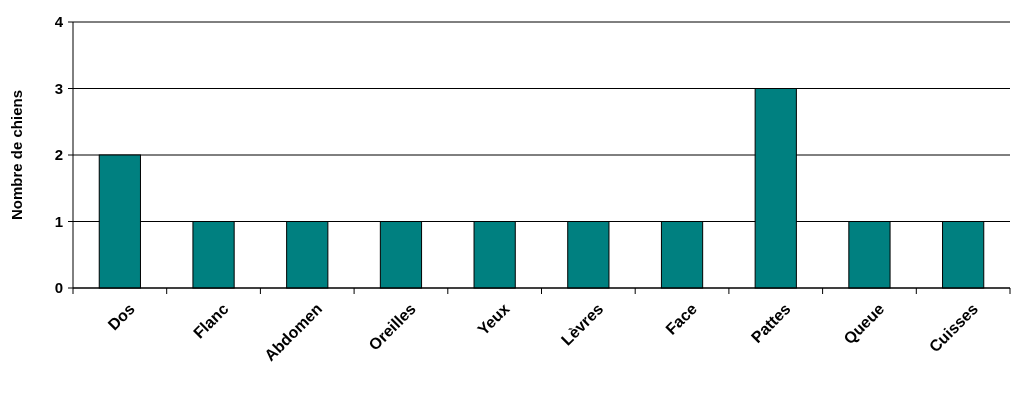 This screenshot has width=1013, height=407. What do you see at coordinates (58, 88) in the screenshot?
I see `y-tick-label: 3` at bounding box center [58, 88].